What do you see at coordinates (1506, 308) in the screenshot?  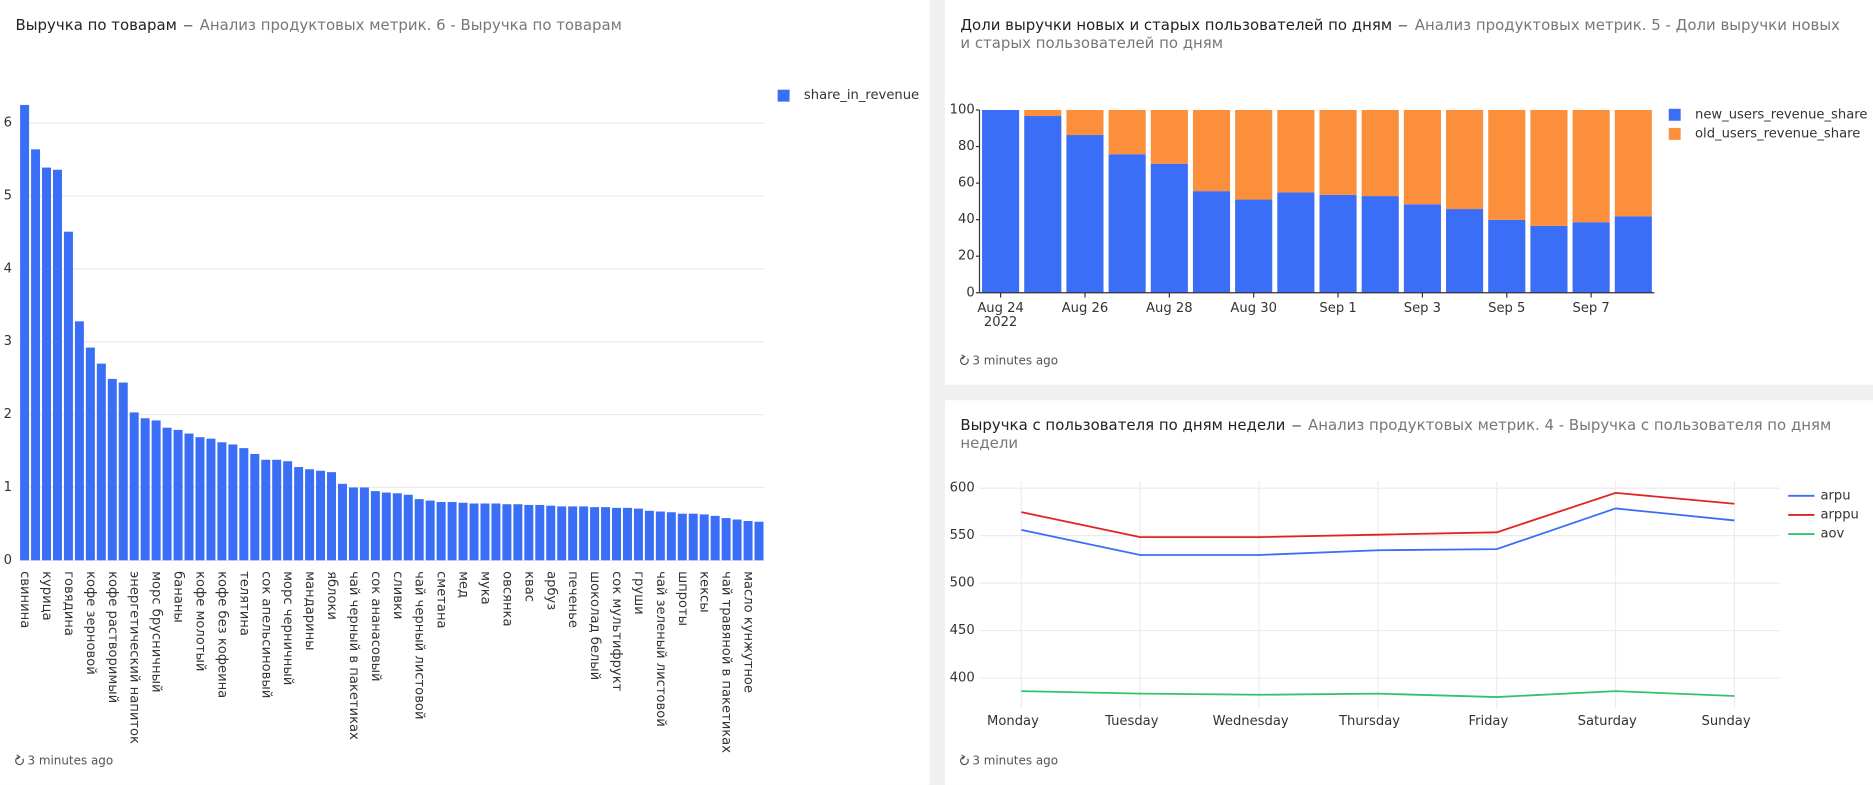 I see `x-tick-label: Sep 5` at bounding box center [1506, 308].